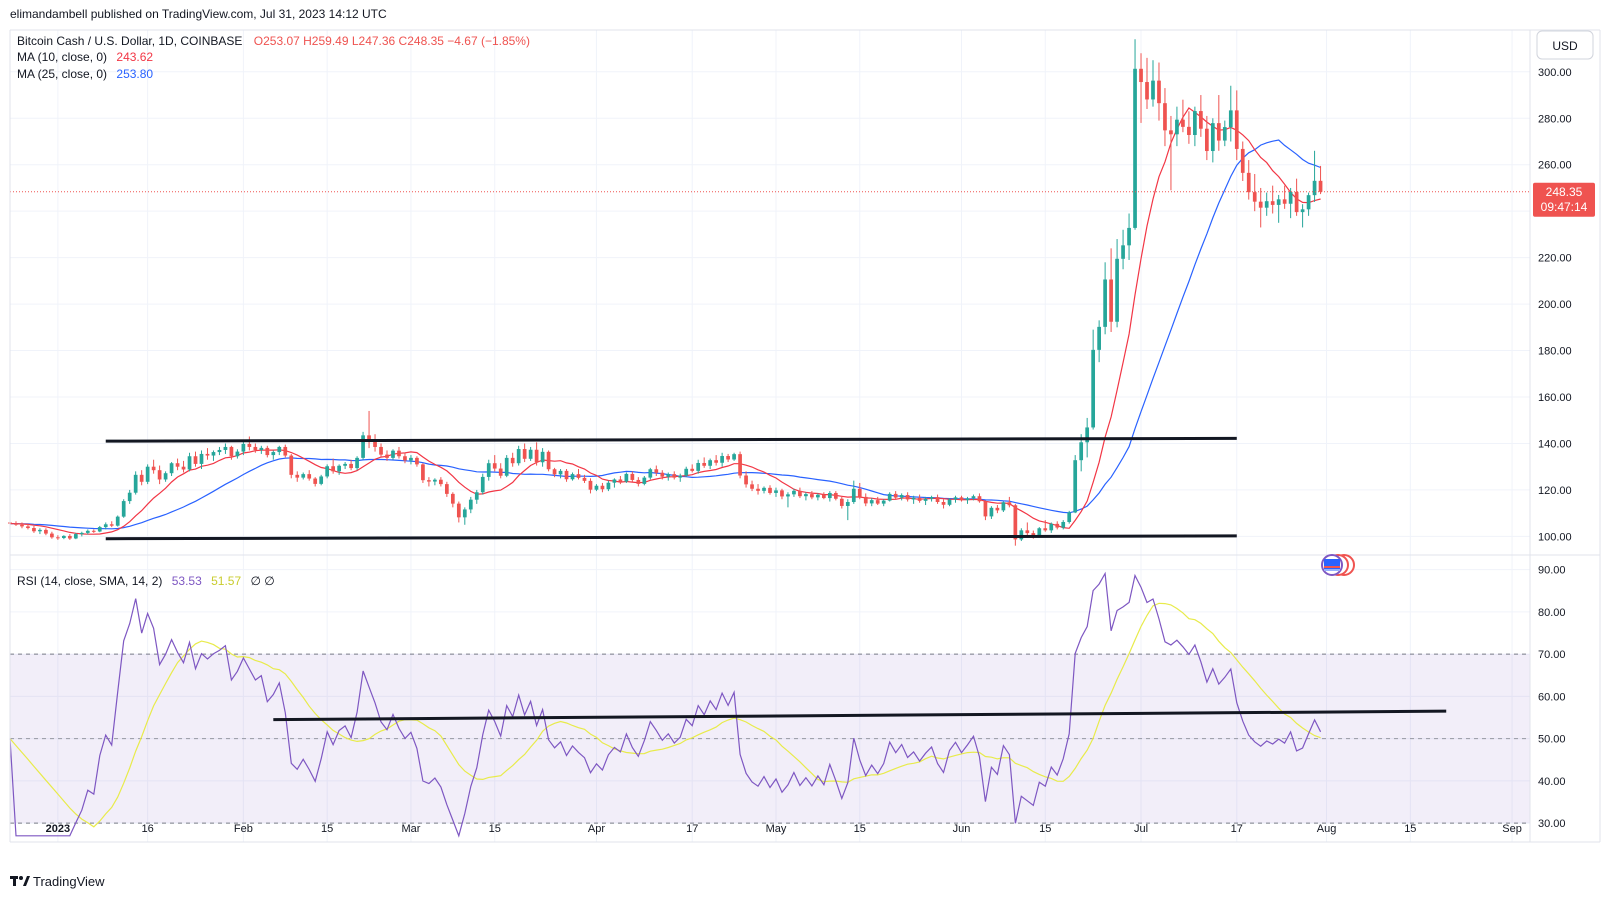  I want to click on y-tick-label: 160.00, so click(1555, 398).